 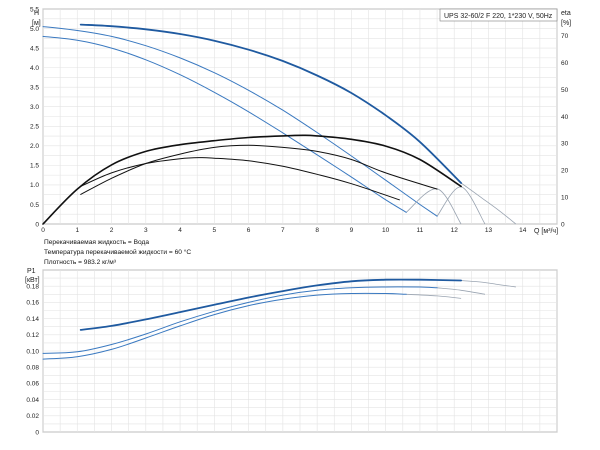 What do you see at coordinates (32, 280) in the screenshot?
I see `power-y-axis-unit: [кВт]` at bounding box center [32, 280].